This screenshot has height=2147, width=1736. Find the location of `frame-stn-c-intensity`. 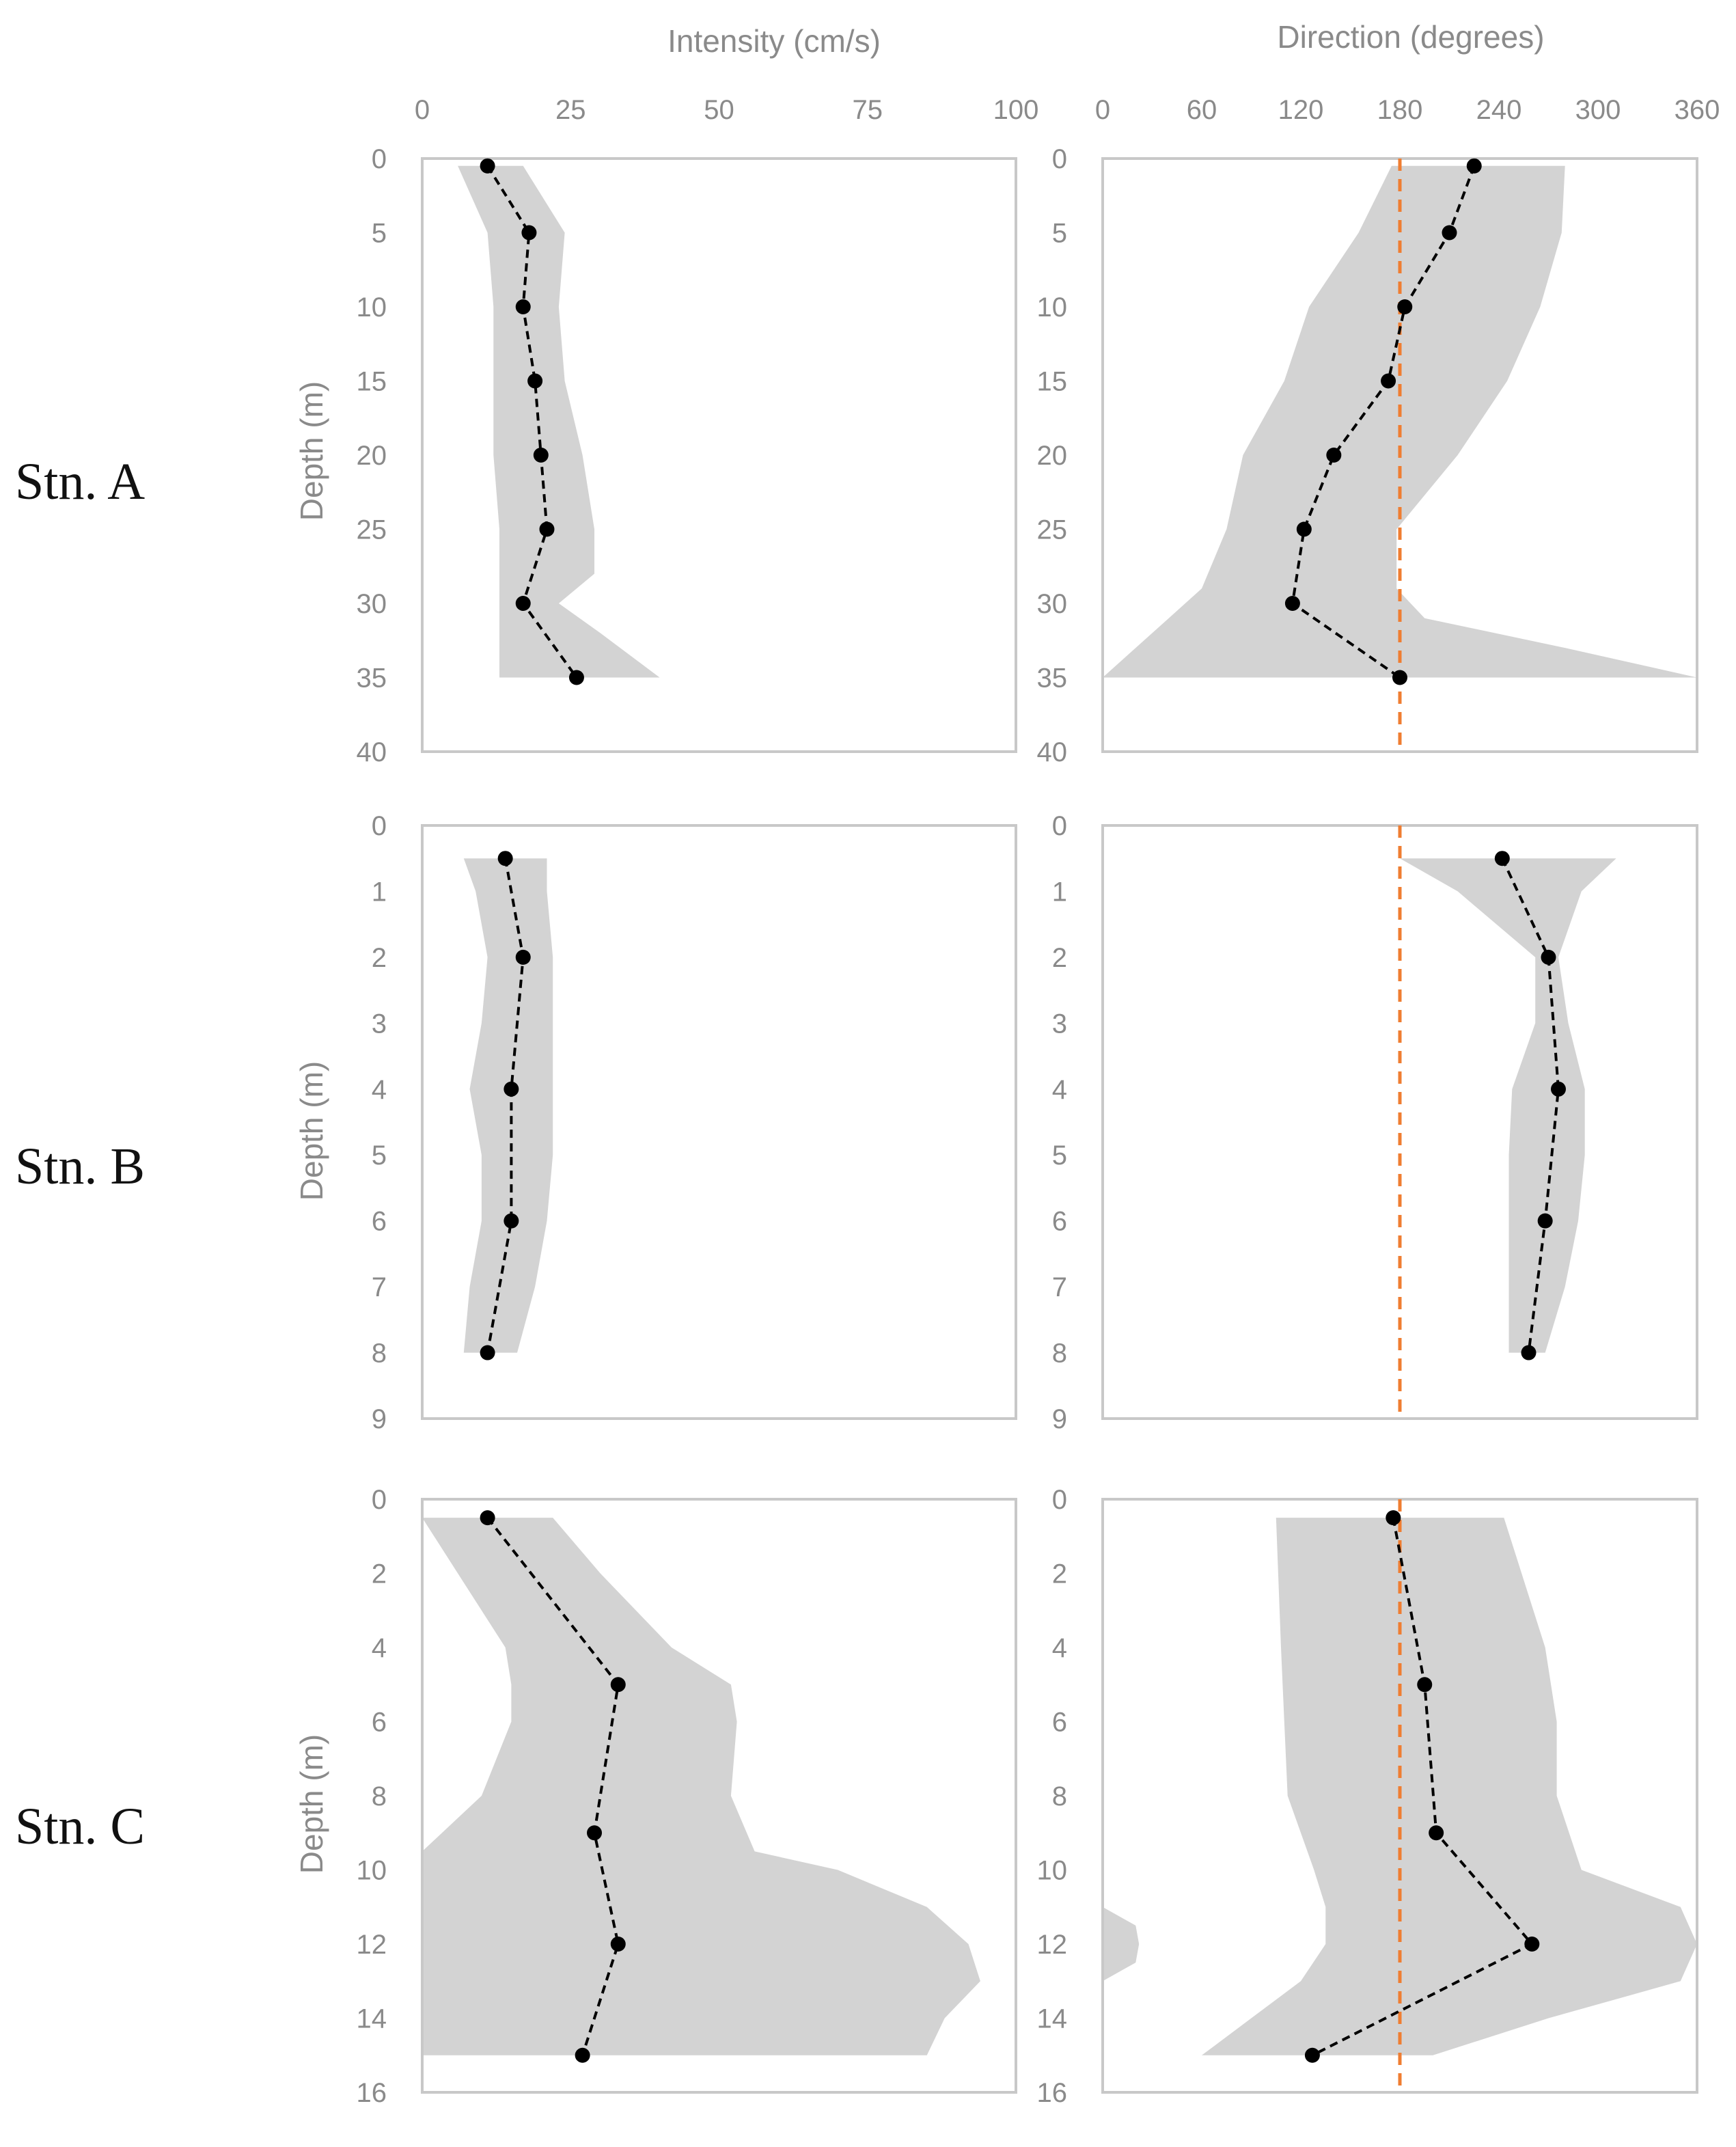

frame-stn-c-intensity is located at coordinates (719, 1796).